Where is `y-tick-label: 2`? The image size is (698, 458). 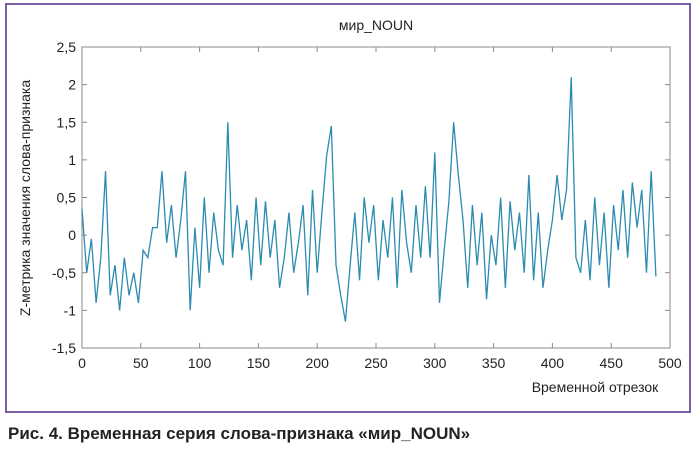
y-tick-label: 2 is located at coordinates (72, 85).